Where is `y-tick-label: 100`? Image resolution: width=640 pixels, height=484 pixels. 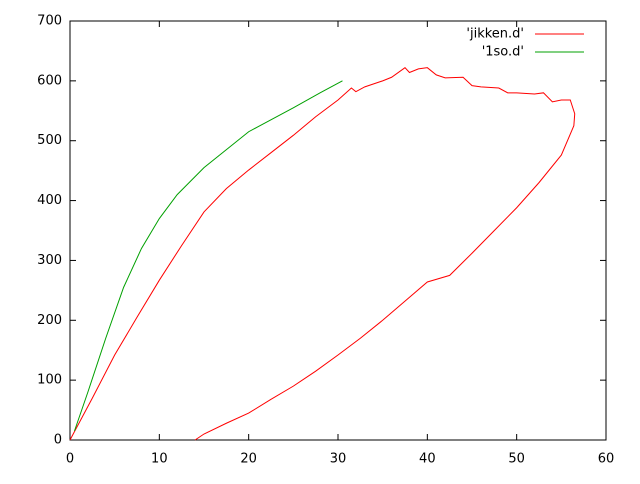 y-tick-label: 100 is located at coordinates (49, 380).